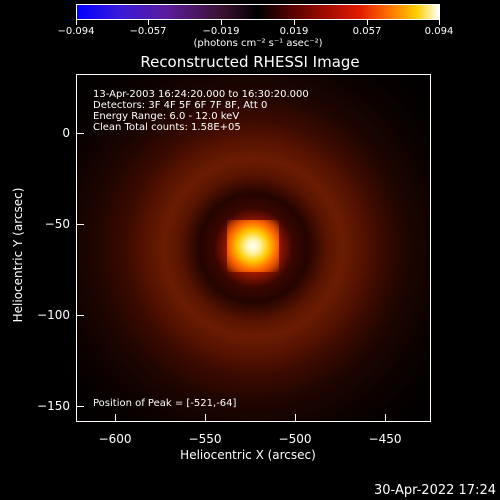 Image resolution: width=500 pixels, height=500 pixels. Describe the element at coordinates (439, 31) in the screenshot. I see `colorbar-label: 0.094` at that location.